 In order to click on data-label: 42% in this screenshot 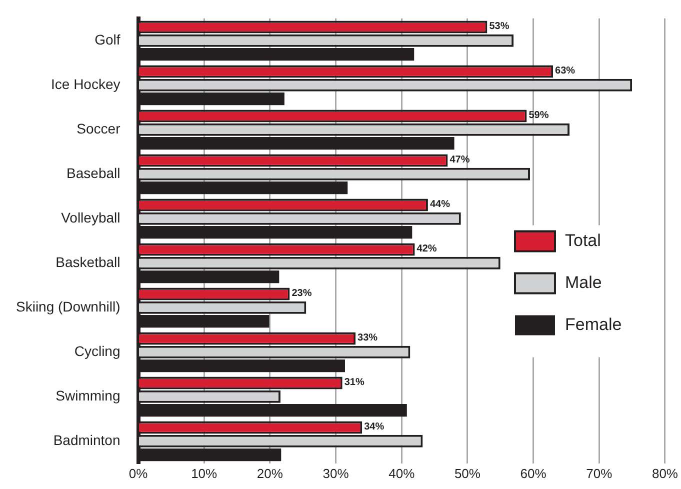, I will do `click(426, 248)`.